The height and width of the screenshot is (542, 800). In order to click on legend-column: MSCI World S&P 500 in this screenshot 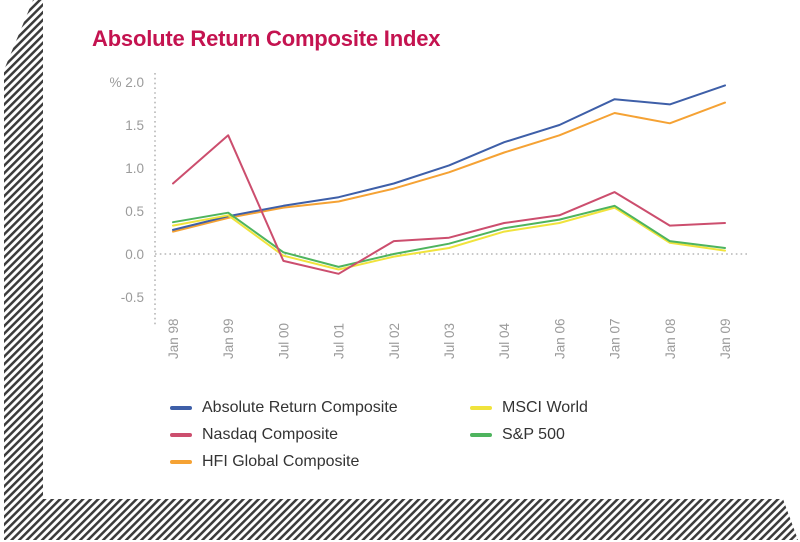, I will do `click(560, 434)`.